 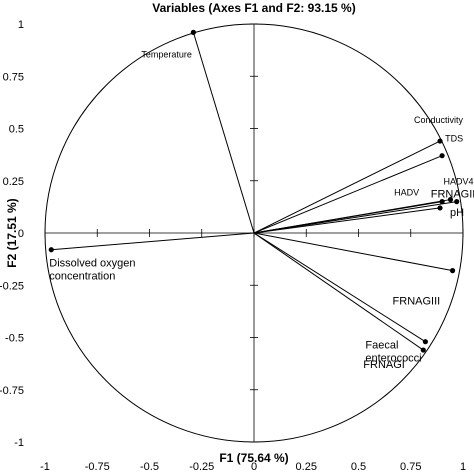 I want to click on vector-faecal-enterococci, so click(x=339, y=287).